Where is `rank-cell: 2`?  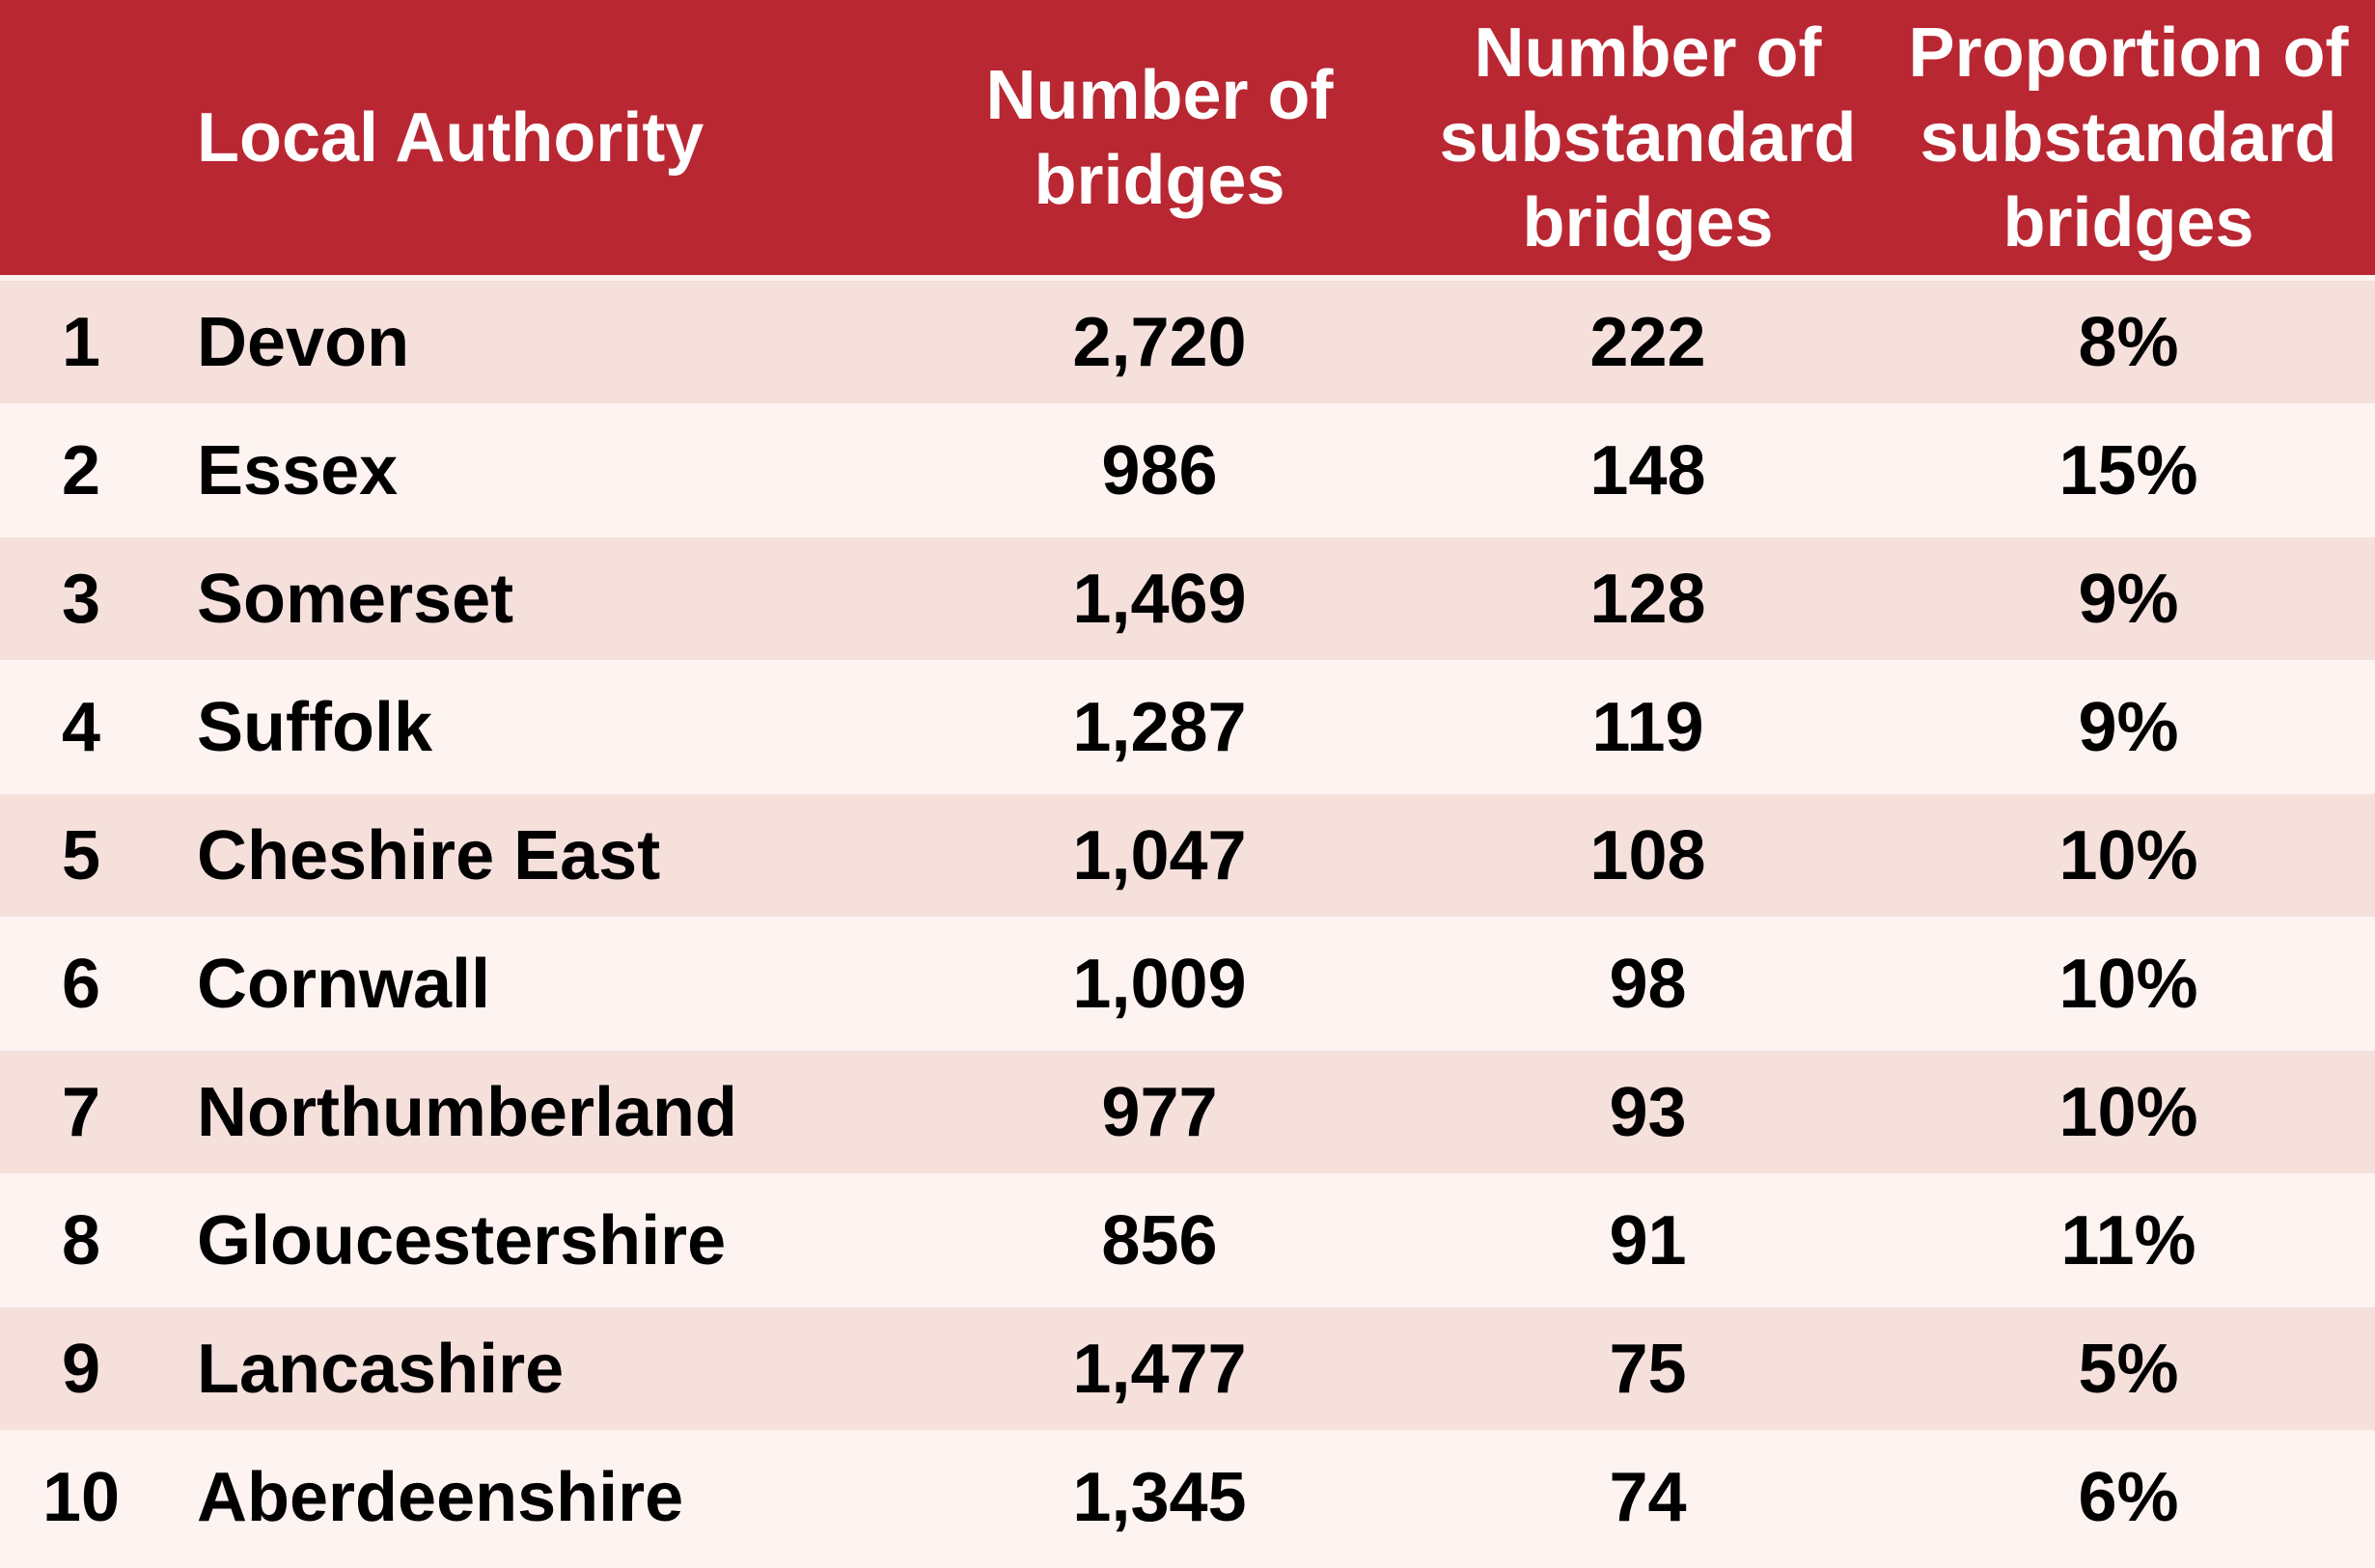
rank-cell: 2 is located at coordinates (81, 470).